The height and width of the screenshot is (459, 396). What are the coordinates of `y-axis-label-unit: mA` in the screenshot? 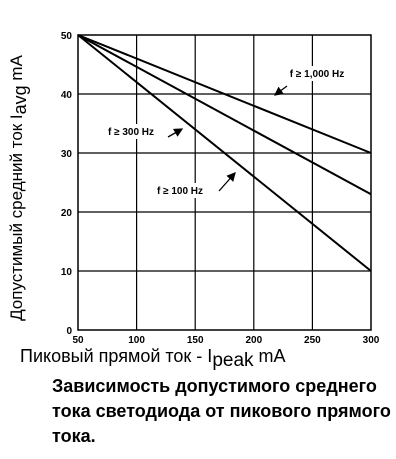 It's located at (16, 69).